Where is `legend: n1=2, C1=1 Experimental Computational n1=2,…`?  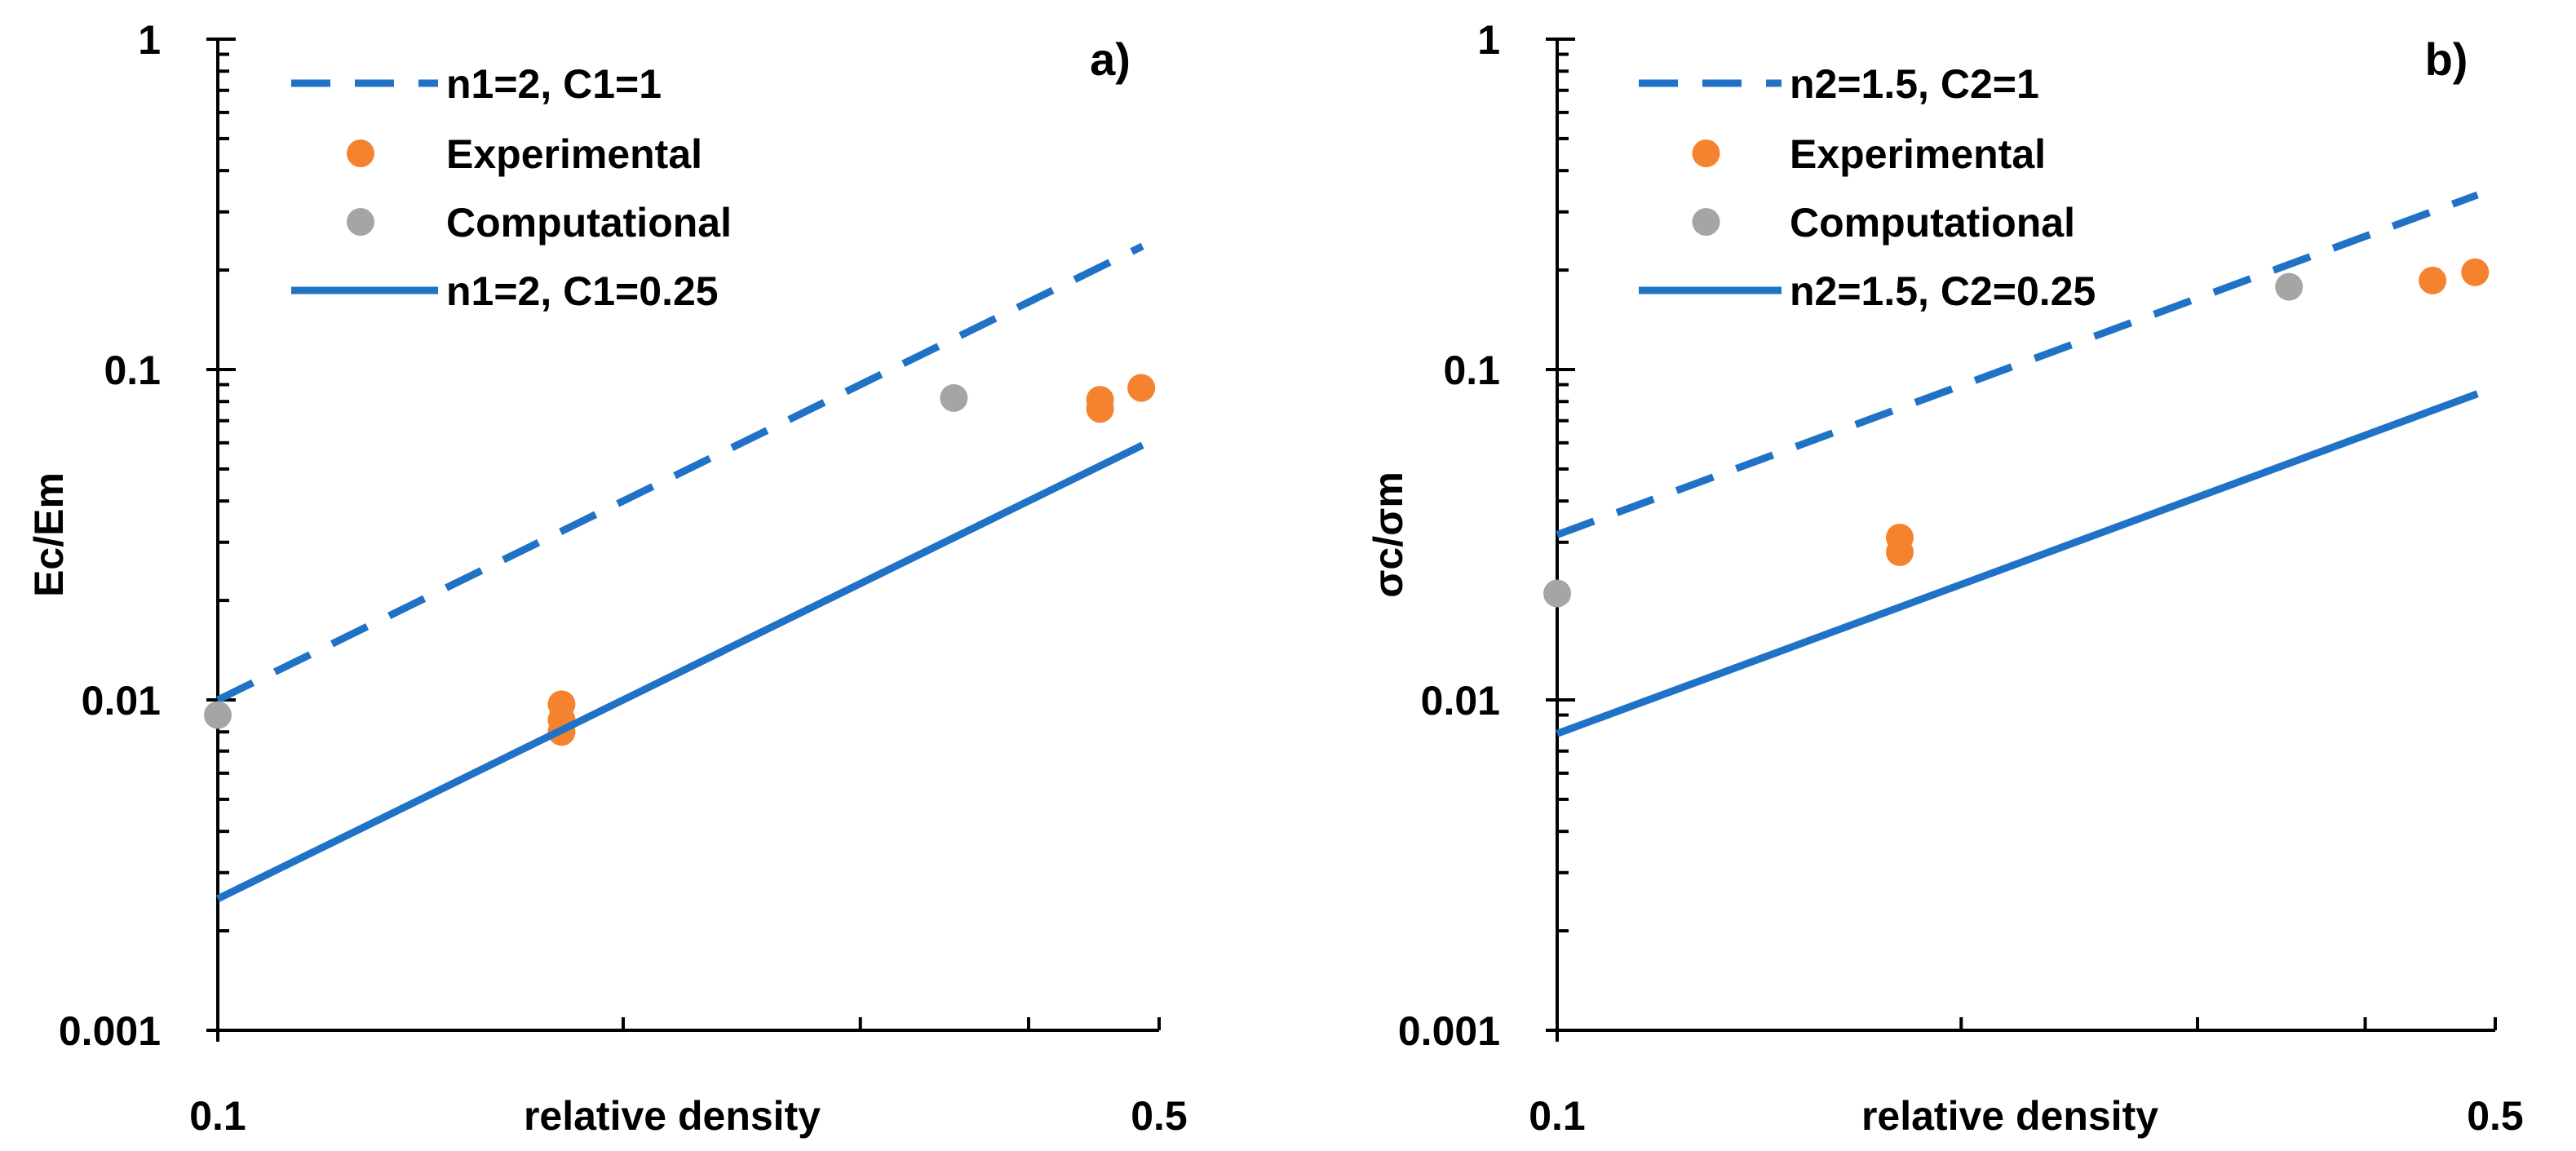
legend: n1=2, C1=1 Experimental Computational n1=2,… is located at coordinates (511, 188).